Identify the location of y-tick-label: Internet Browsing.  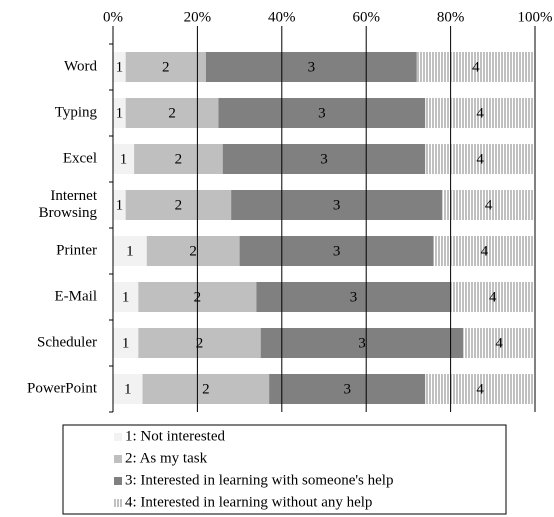
(67, 204).